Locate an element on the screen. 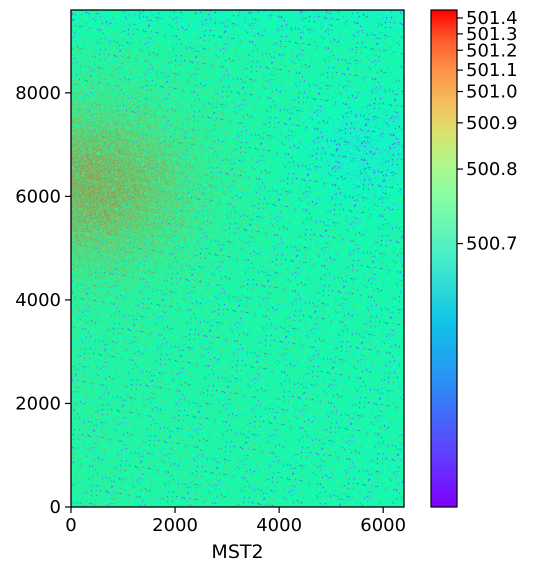 Image resolution: width=535 pixels, height=572 pixels. x-tick-label: 0 is located at coordinates (70, 525).